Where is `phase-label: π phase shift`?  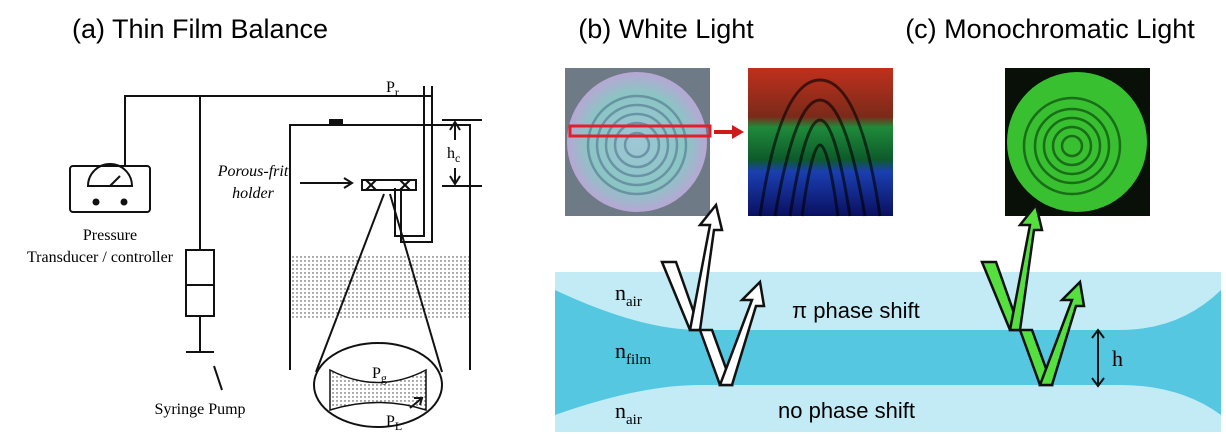 phase-label: π phase shift is located at coordinates (856, 310).